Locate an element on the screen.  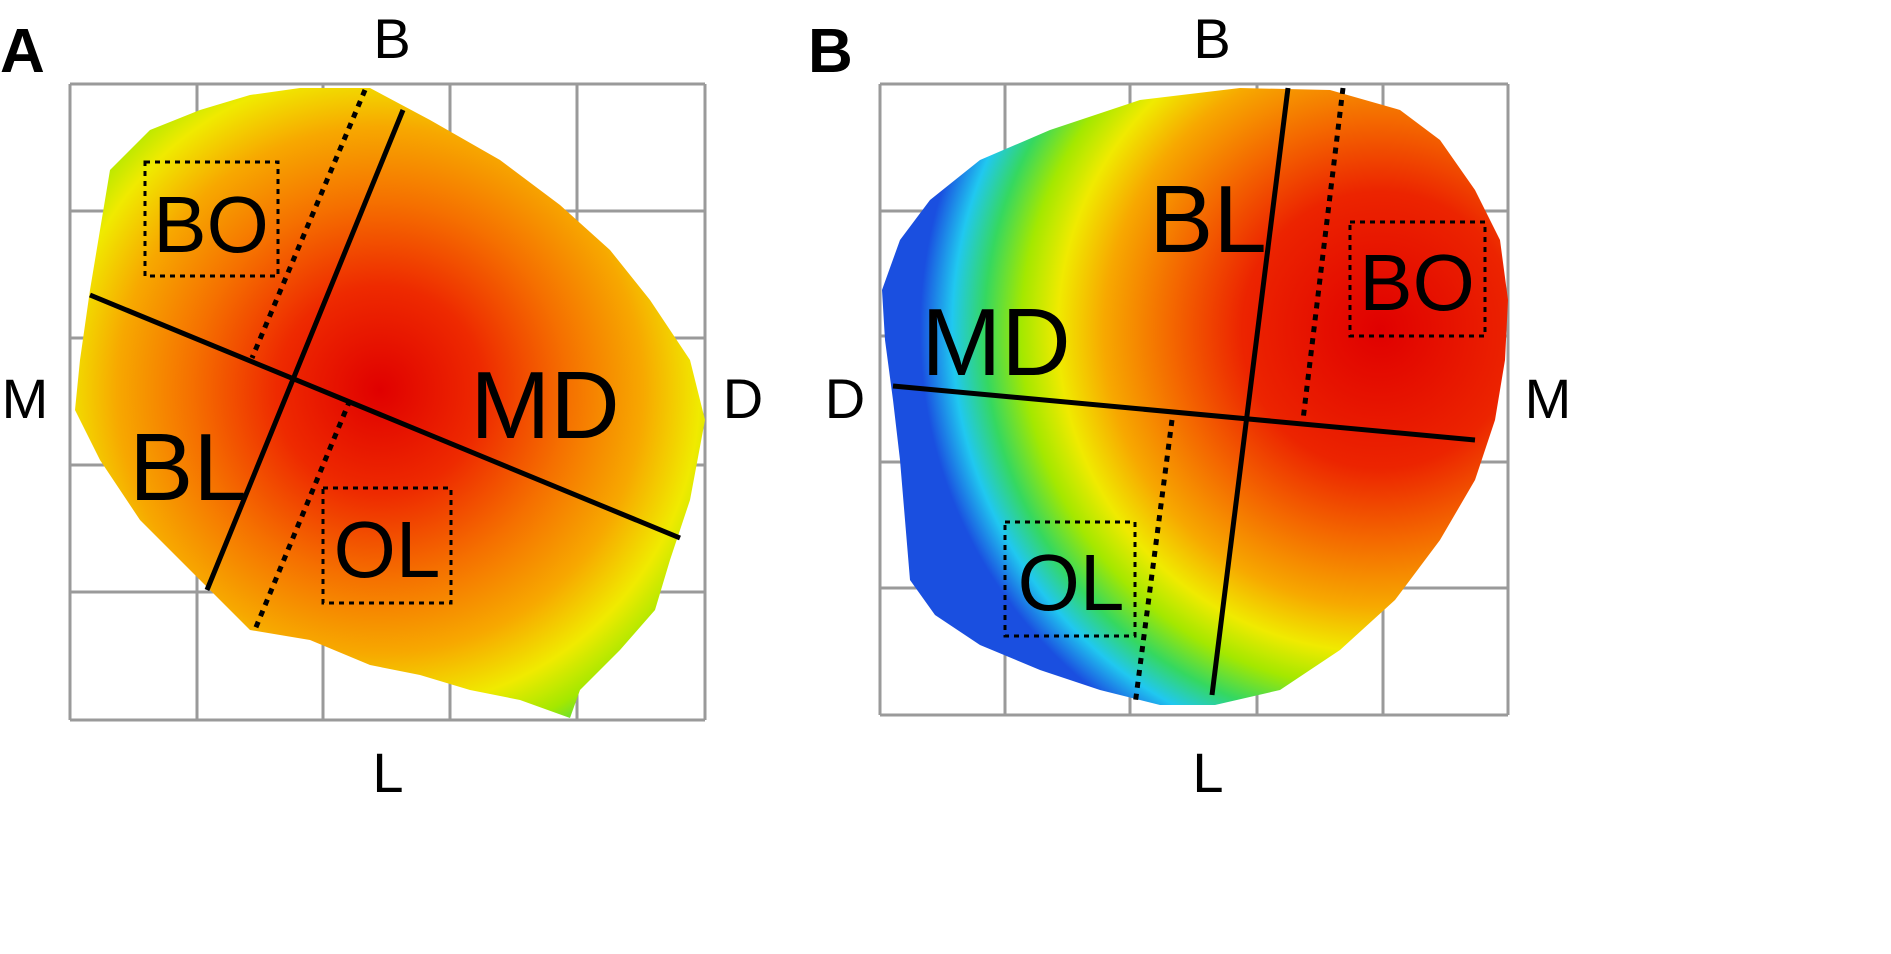
axis-label-left-a: M is located at coordinates (25, 398).